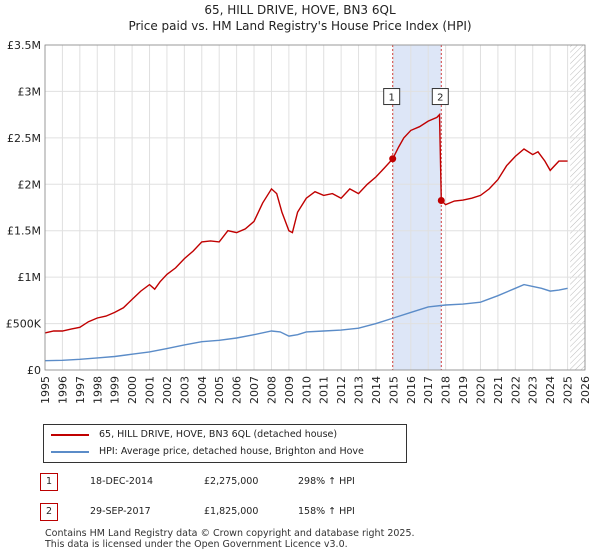 This screenshot has height=560, width=600. Describe the element at coordinates (62, 390) in the screenshot. I see `x-tick-label: 1996` at that location.